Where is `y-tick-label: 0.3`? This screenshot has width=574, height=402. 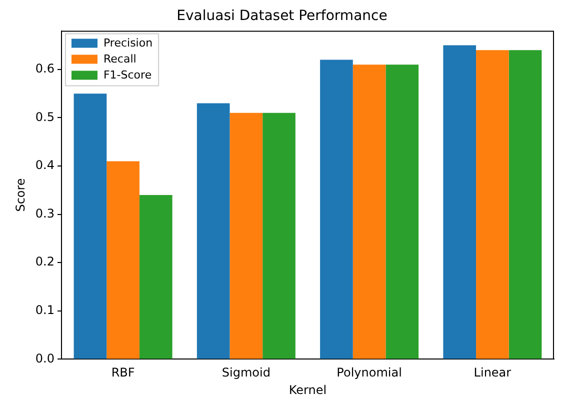 y-tick-label: 0.3 is located at coordinates (44, 213).